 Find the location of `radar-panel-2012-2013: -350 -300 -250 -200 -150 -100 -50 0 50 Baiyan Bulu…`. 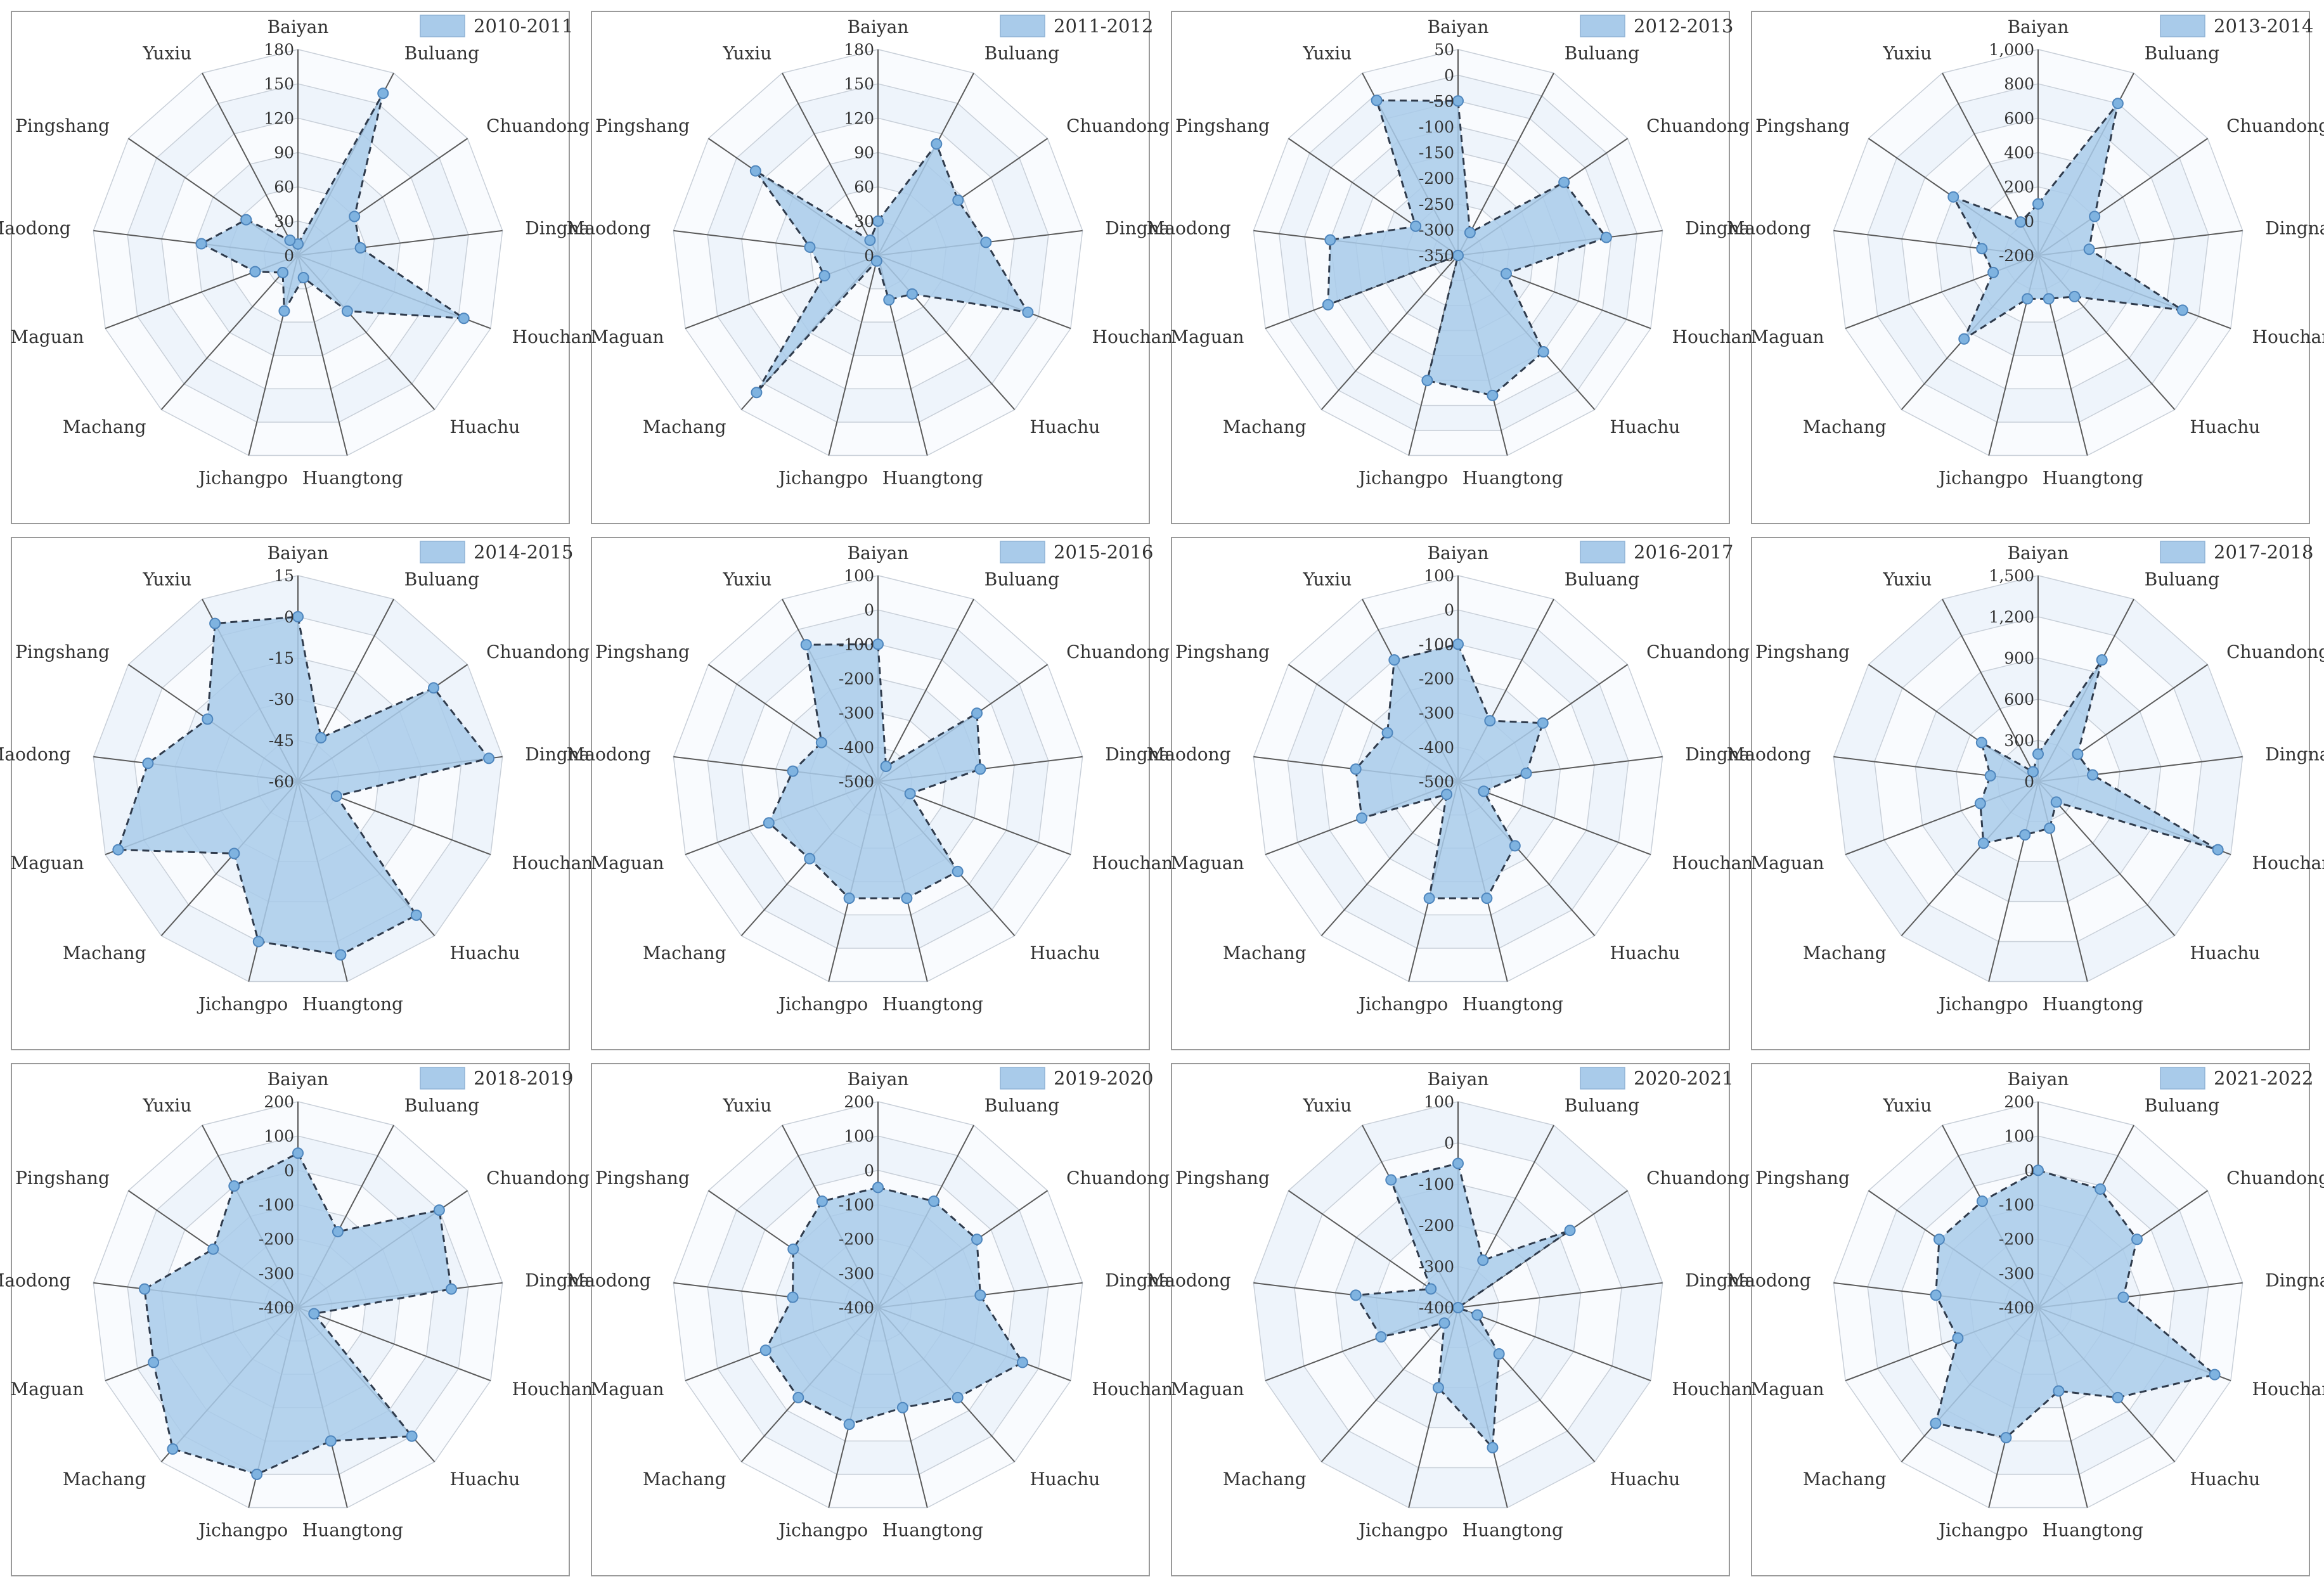

radar-panel-2012-2013: -350 -300 -250 -200 -150 -100 -50 0 50 Baiyan Bulu… is located at coordinates (1455, 267).